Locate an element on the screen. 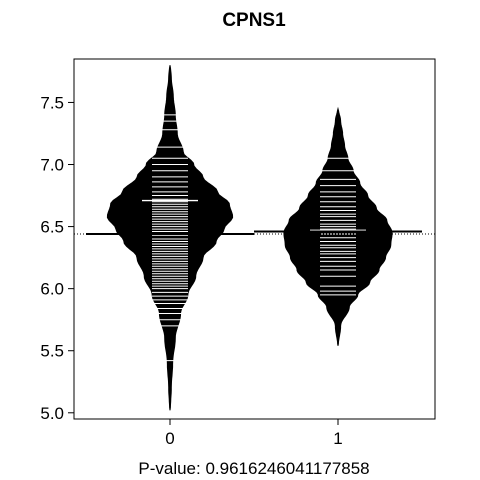 The height and width of the screenshot is (480, 480). chart-title: CPNS1 is located at coordinates (254, 20).